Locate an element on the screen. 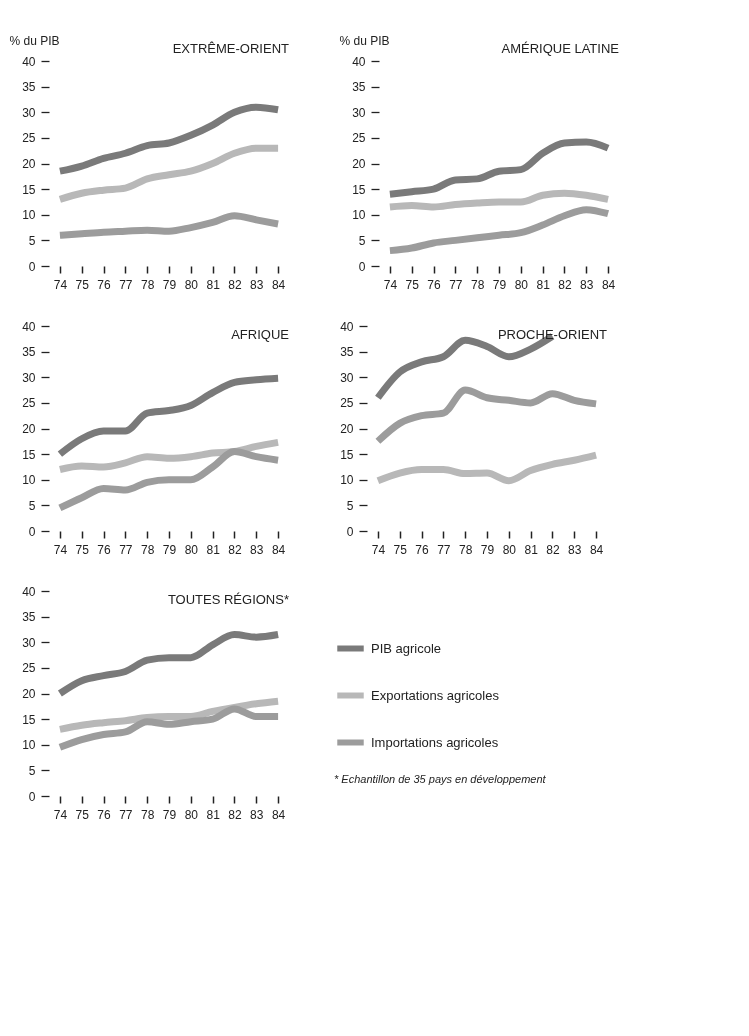  chart-title: TOUTES RÉGIONS* is located at coordinates (228, 599).